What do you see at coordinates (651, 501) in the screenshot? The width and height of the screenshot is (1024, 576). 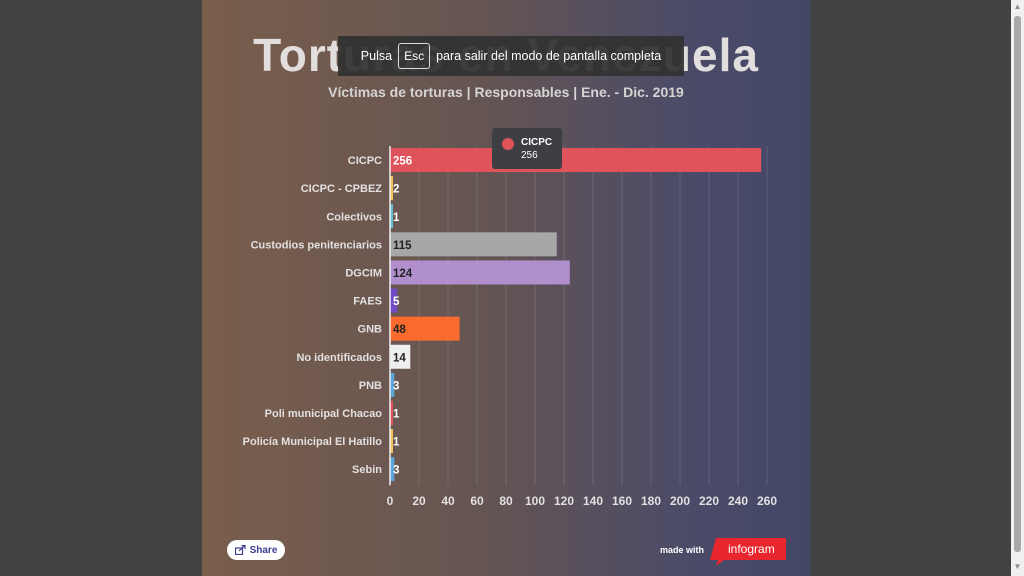 I see `x-tick-label: 180` at bounding box center [651, 501].